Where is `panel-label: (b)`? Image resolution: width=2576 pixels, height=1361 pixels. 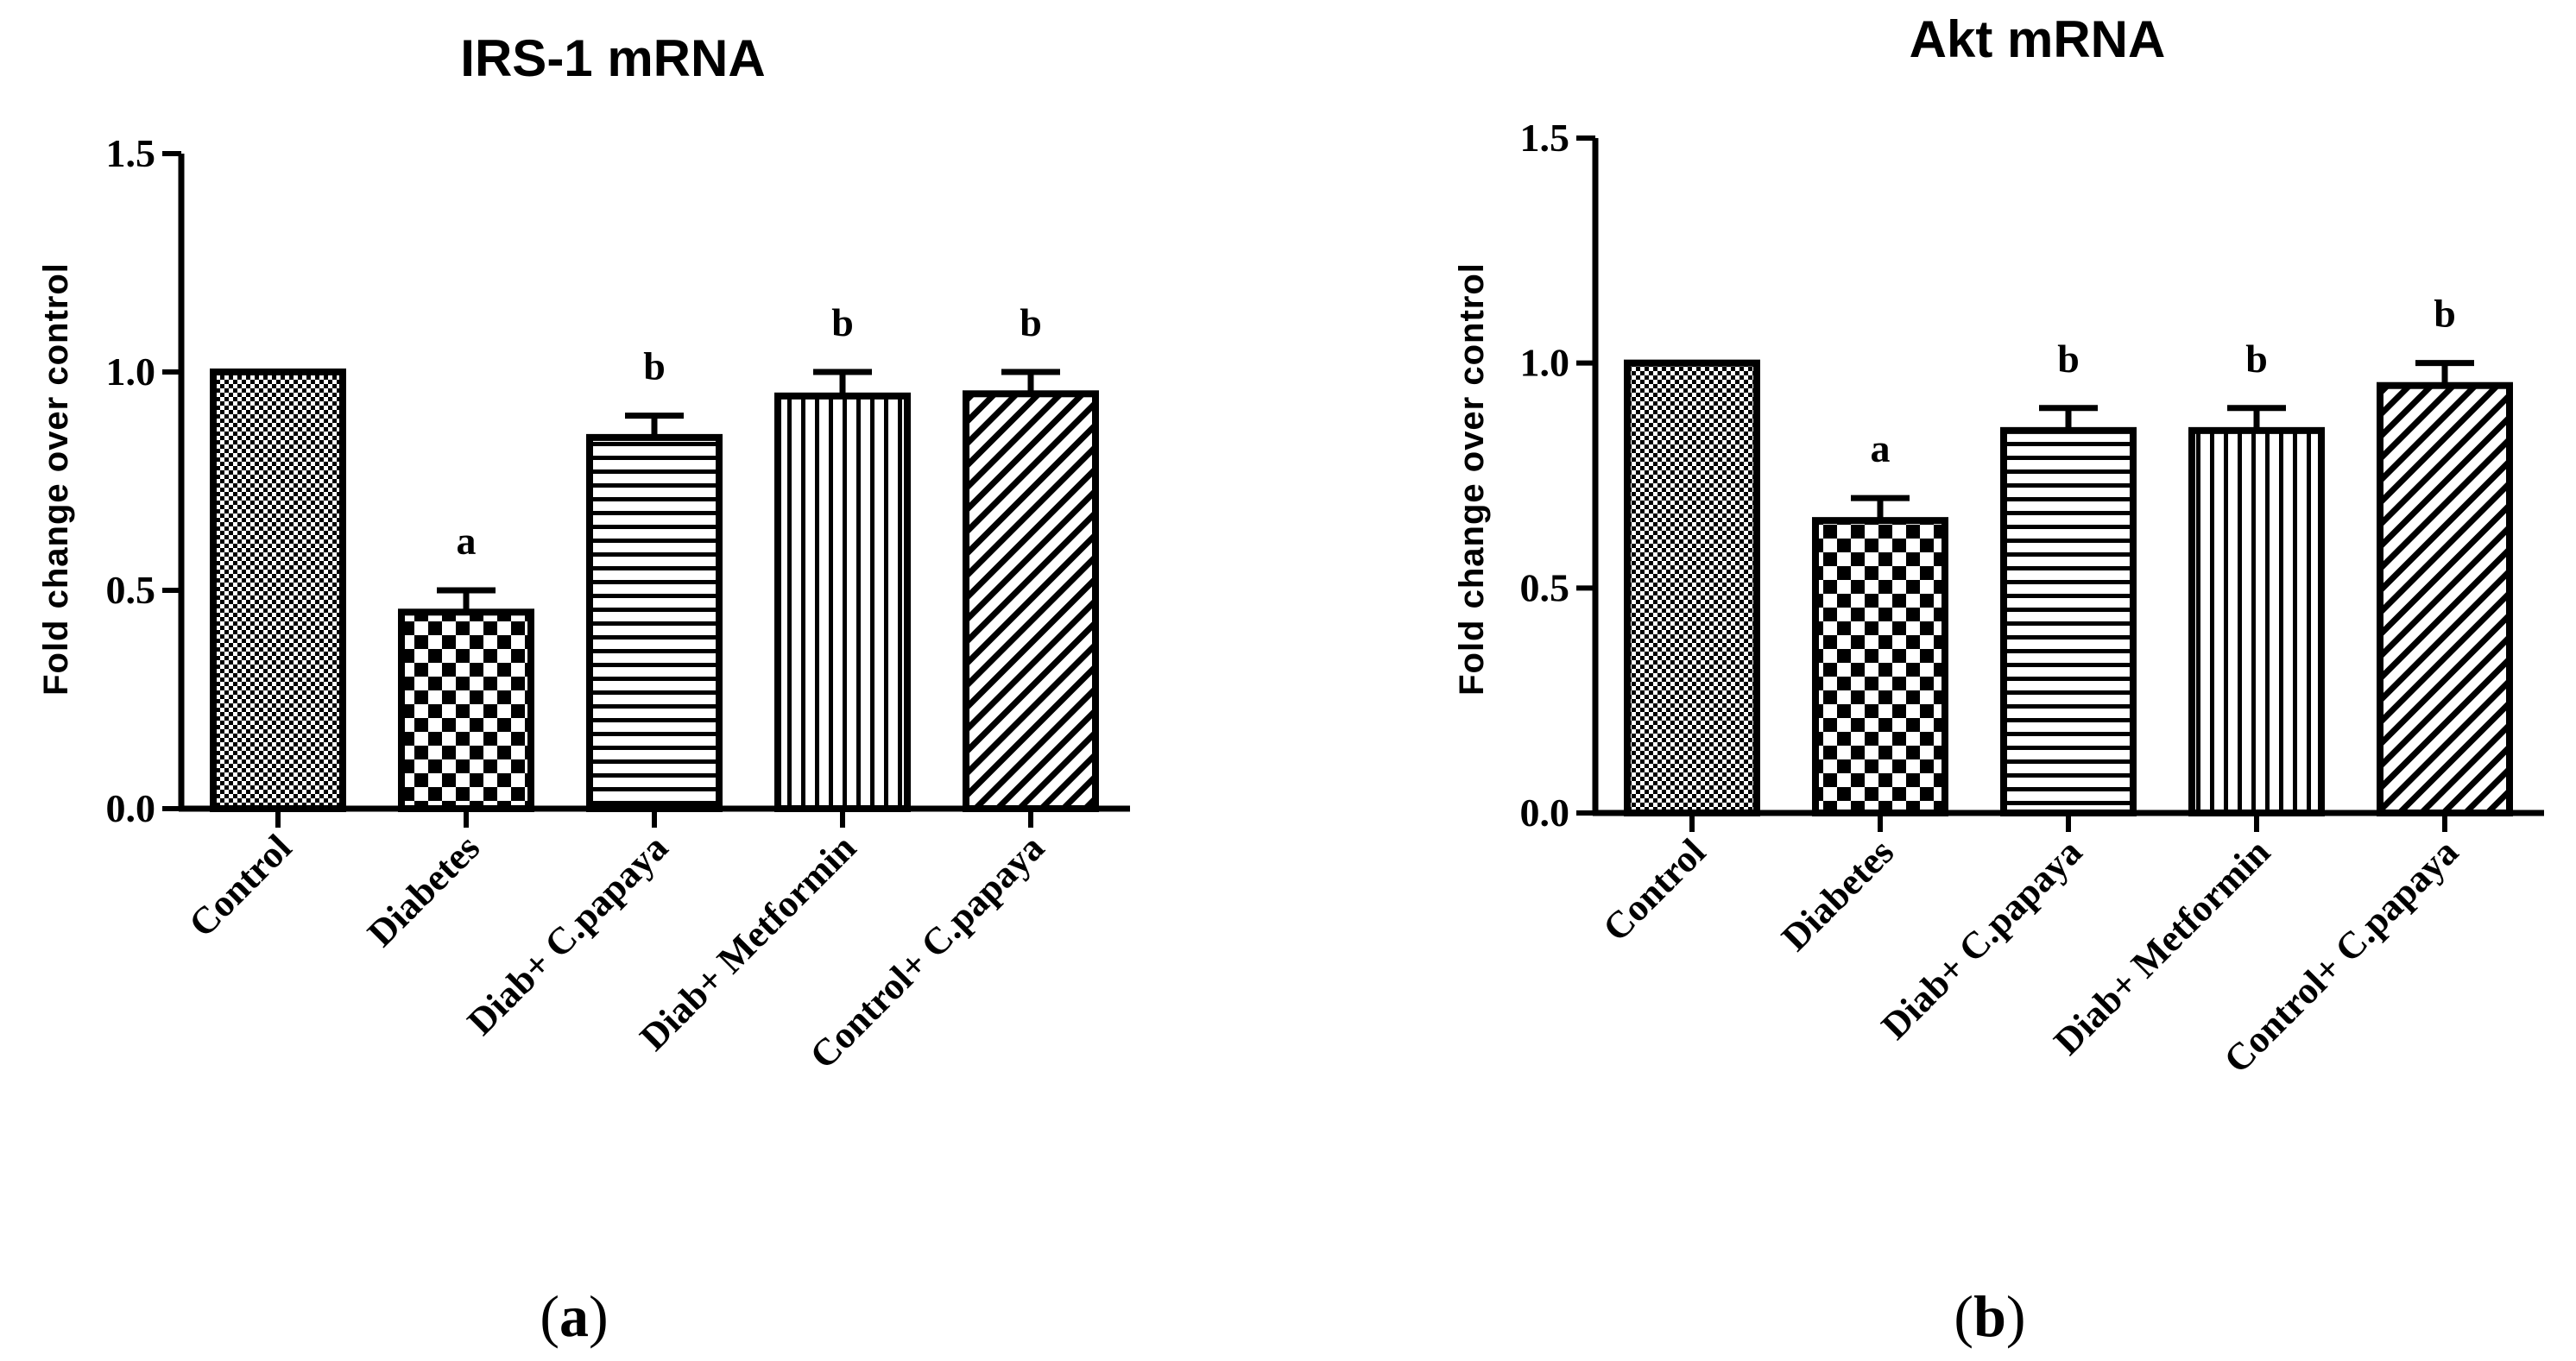 panel-label: (b) is located at coordinates (1989, 1316).